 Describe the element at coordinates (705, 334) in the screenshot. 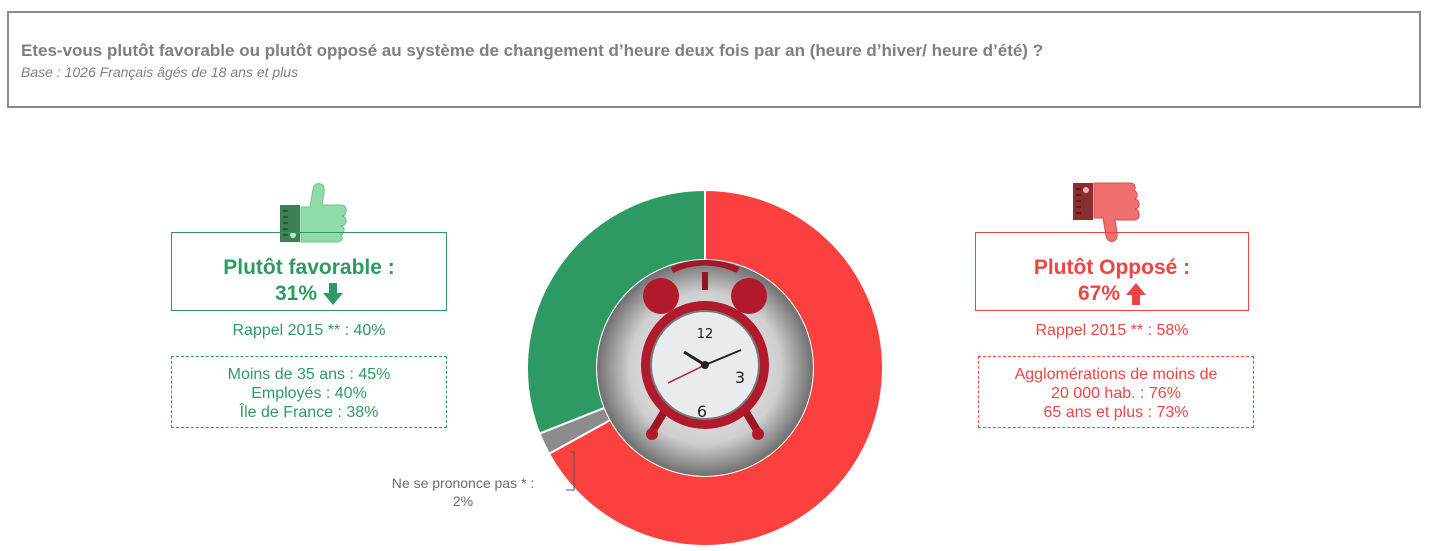

I see `svg-text: 12` at that location.